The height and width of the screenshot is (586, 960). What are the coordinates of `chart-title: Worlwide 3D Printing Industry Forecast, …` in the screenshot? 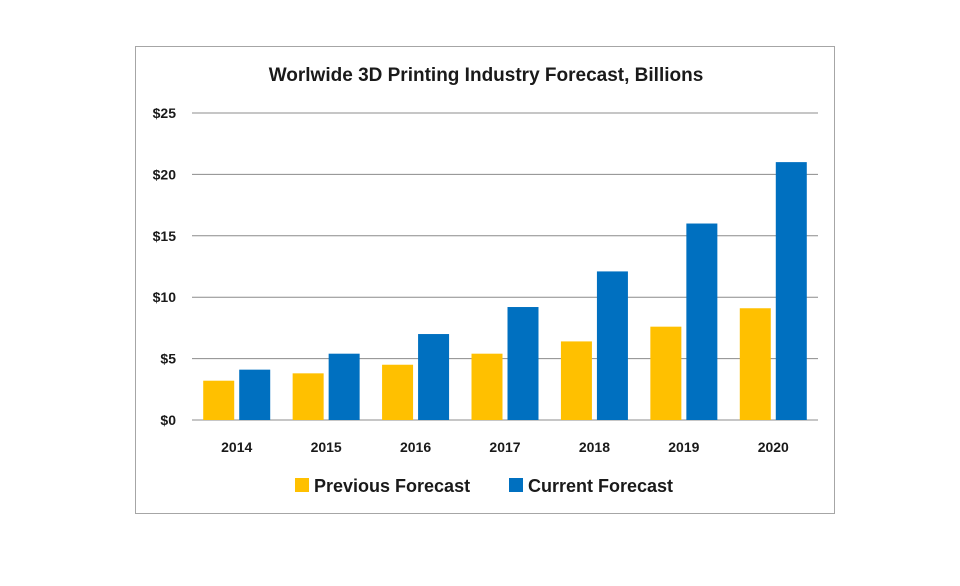 It's located at (486, 75).